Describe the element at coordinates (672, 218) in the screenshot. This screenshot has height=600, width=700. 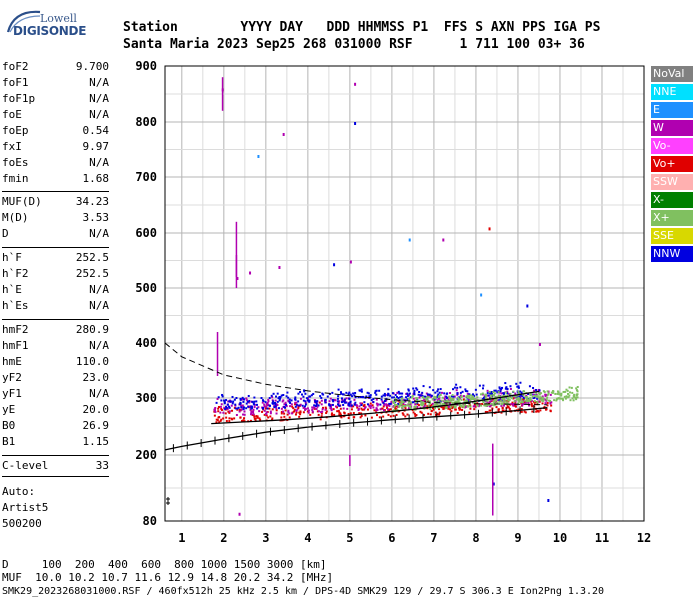
I see `legend-item: X+` at that location.